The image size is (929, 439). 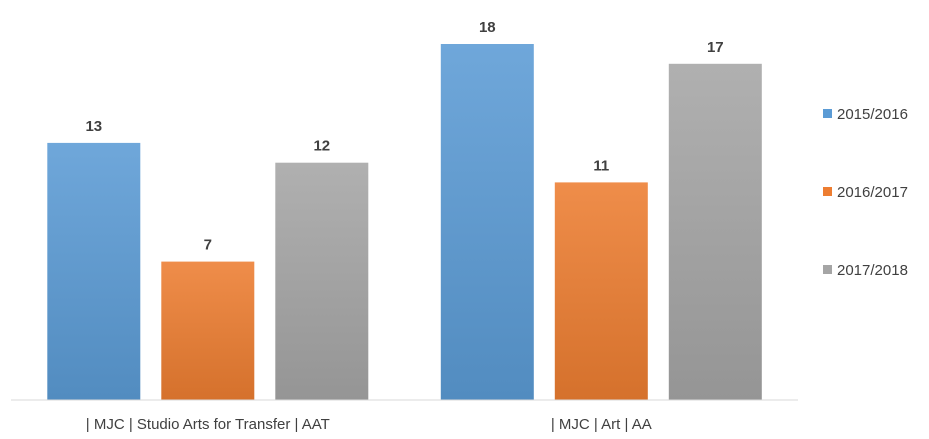 What do you see at coordinates (487, 27) in the screenshot?
I see `data-label-2015-2016-cat-1: 18` at bounding box center [487, 27].